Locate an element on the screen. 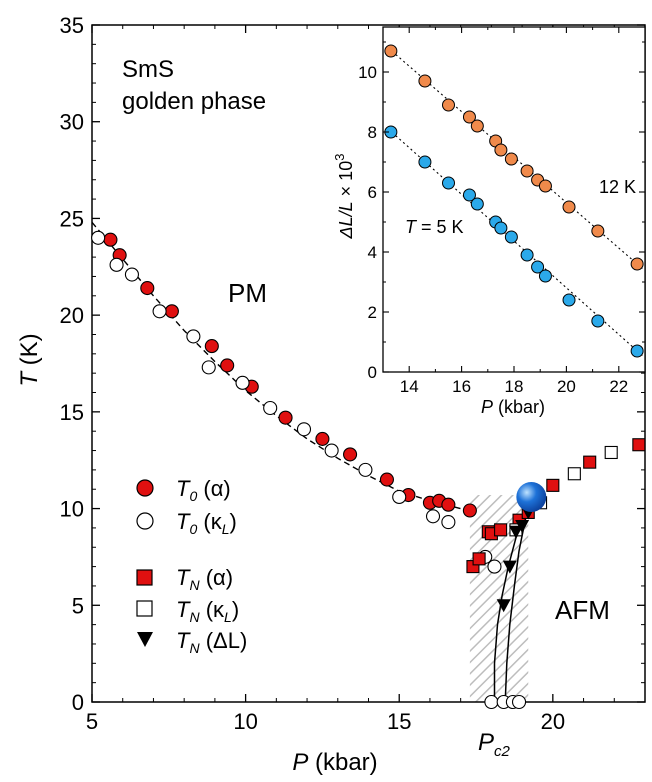  legend: T0 (α) T0 (κL) TN (α) TN (κL) TN (ΔL) is located at coordinates (191, 566).